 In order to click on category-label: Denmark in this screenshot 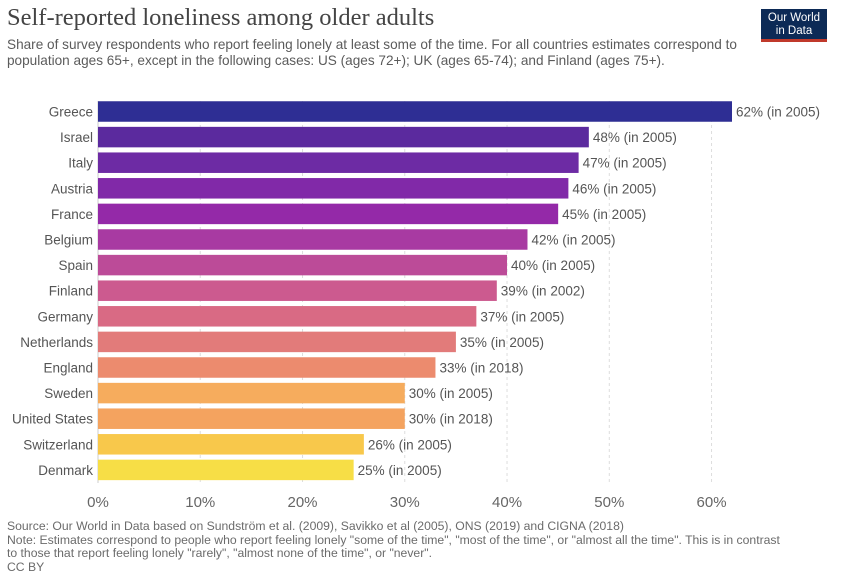, I will do `click(65, 470)`.